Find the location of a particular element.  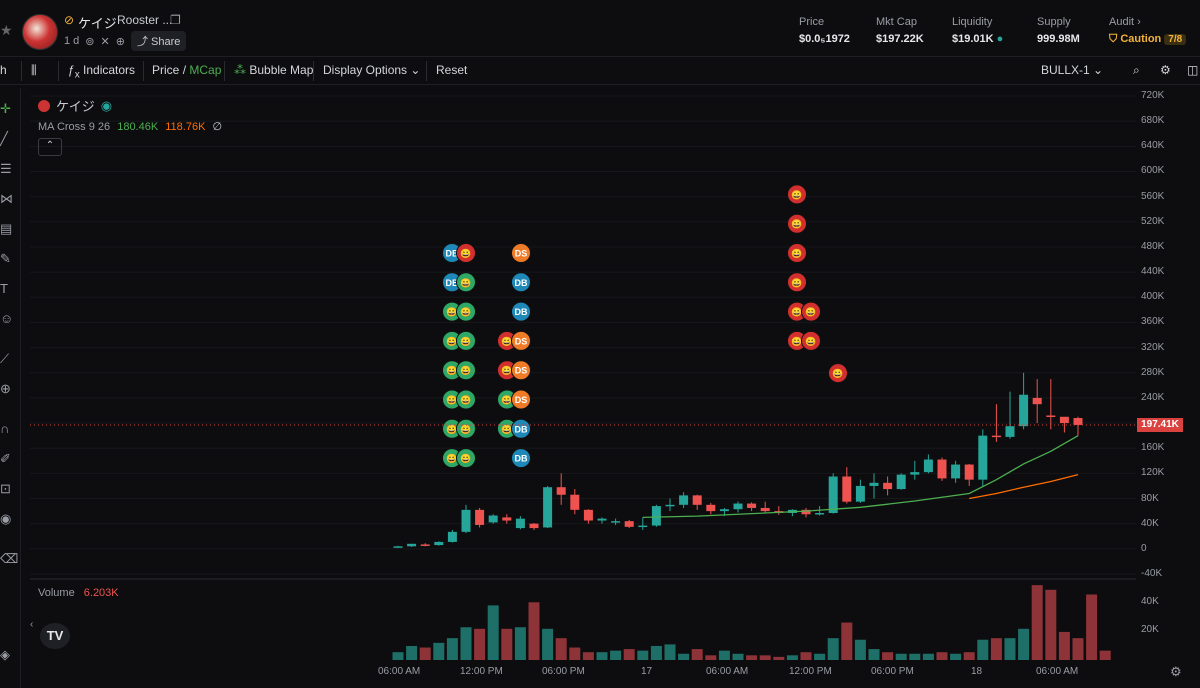

compass-icon: ⊘ is located at coordinates (69, 20).